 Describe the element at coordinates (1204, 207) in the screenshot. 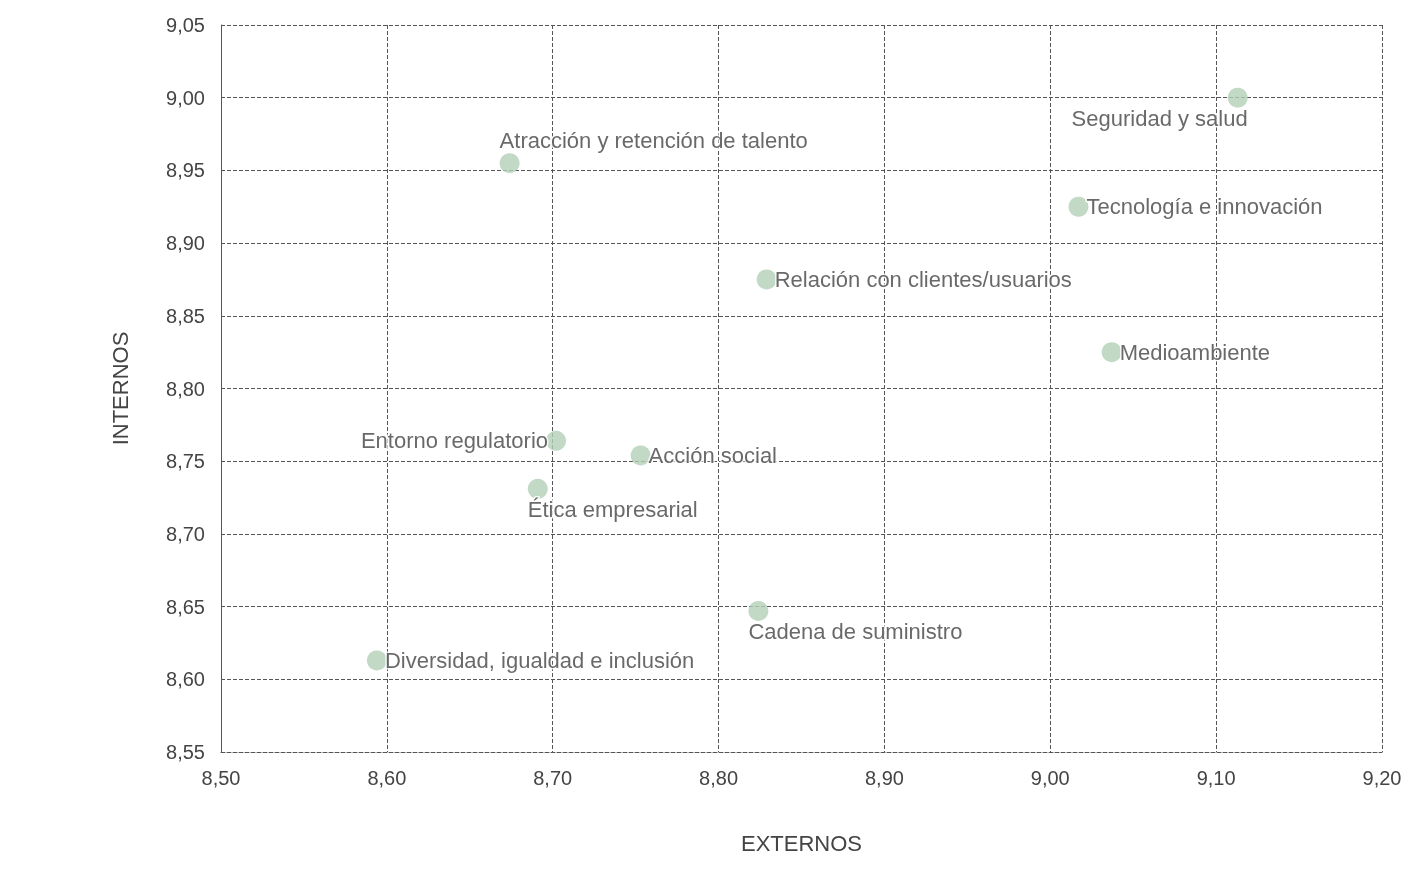

I see `annotation: Tecnología e innovación` at that location.